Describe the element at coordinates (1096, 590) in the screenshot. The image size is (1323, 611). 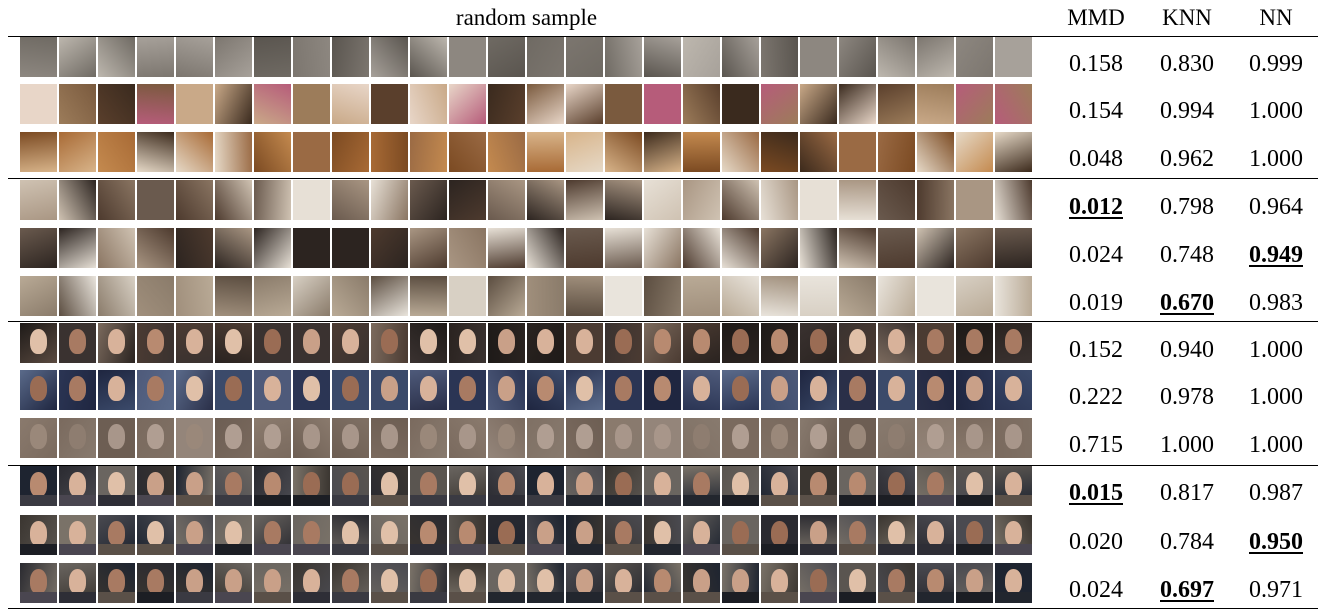
I see `mmd-value: 0.024` at that location.